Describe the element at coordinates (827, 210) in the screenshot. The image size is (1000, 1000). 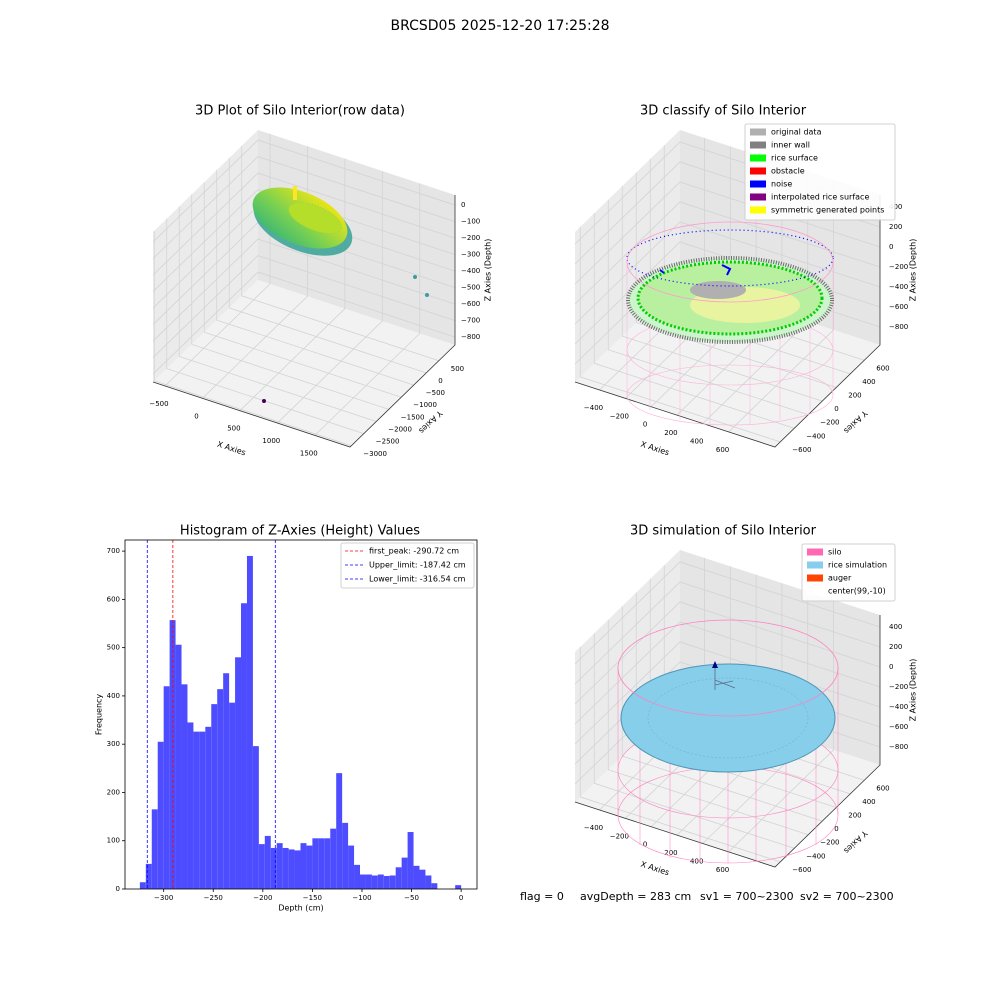
I see `legend-label: symmetric generated points` at that location.